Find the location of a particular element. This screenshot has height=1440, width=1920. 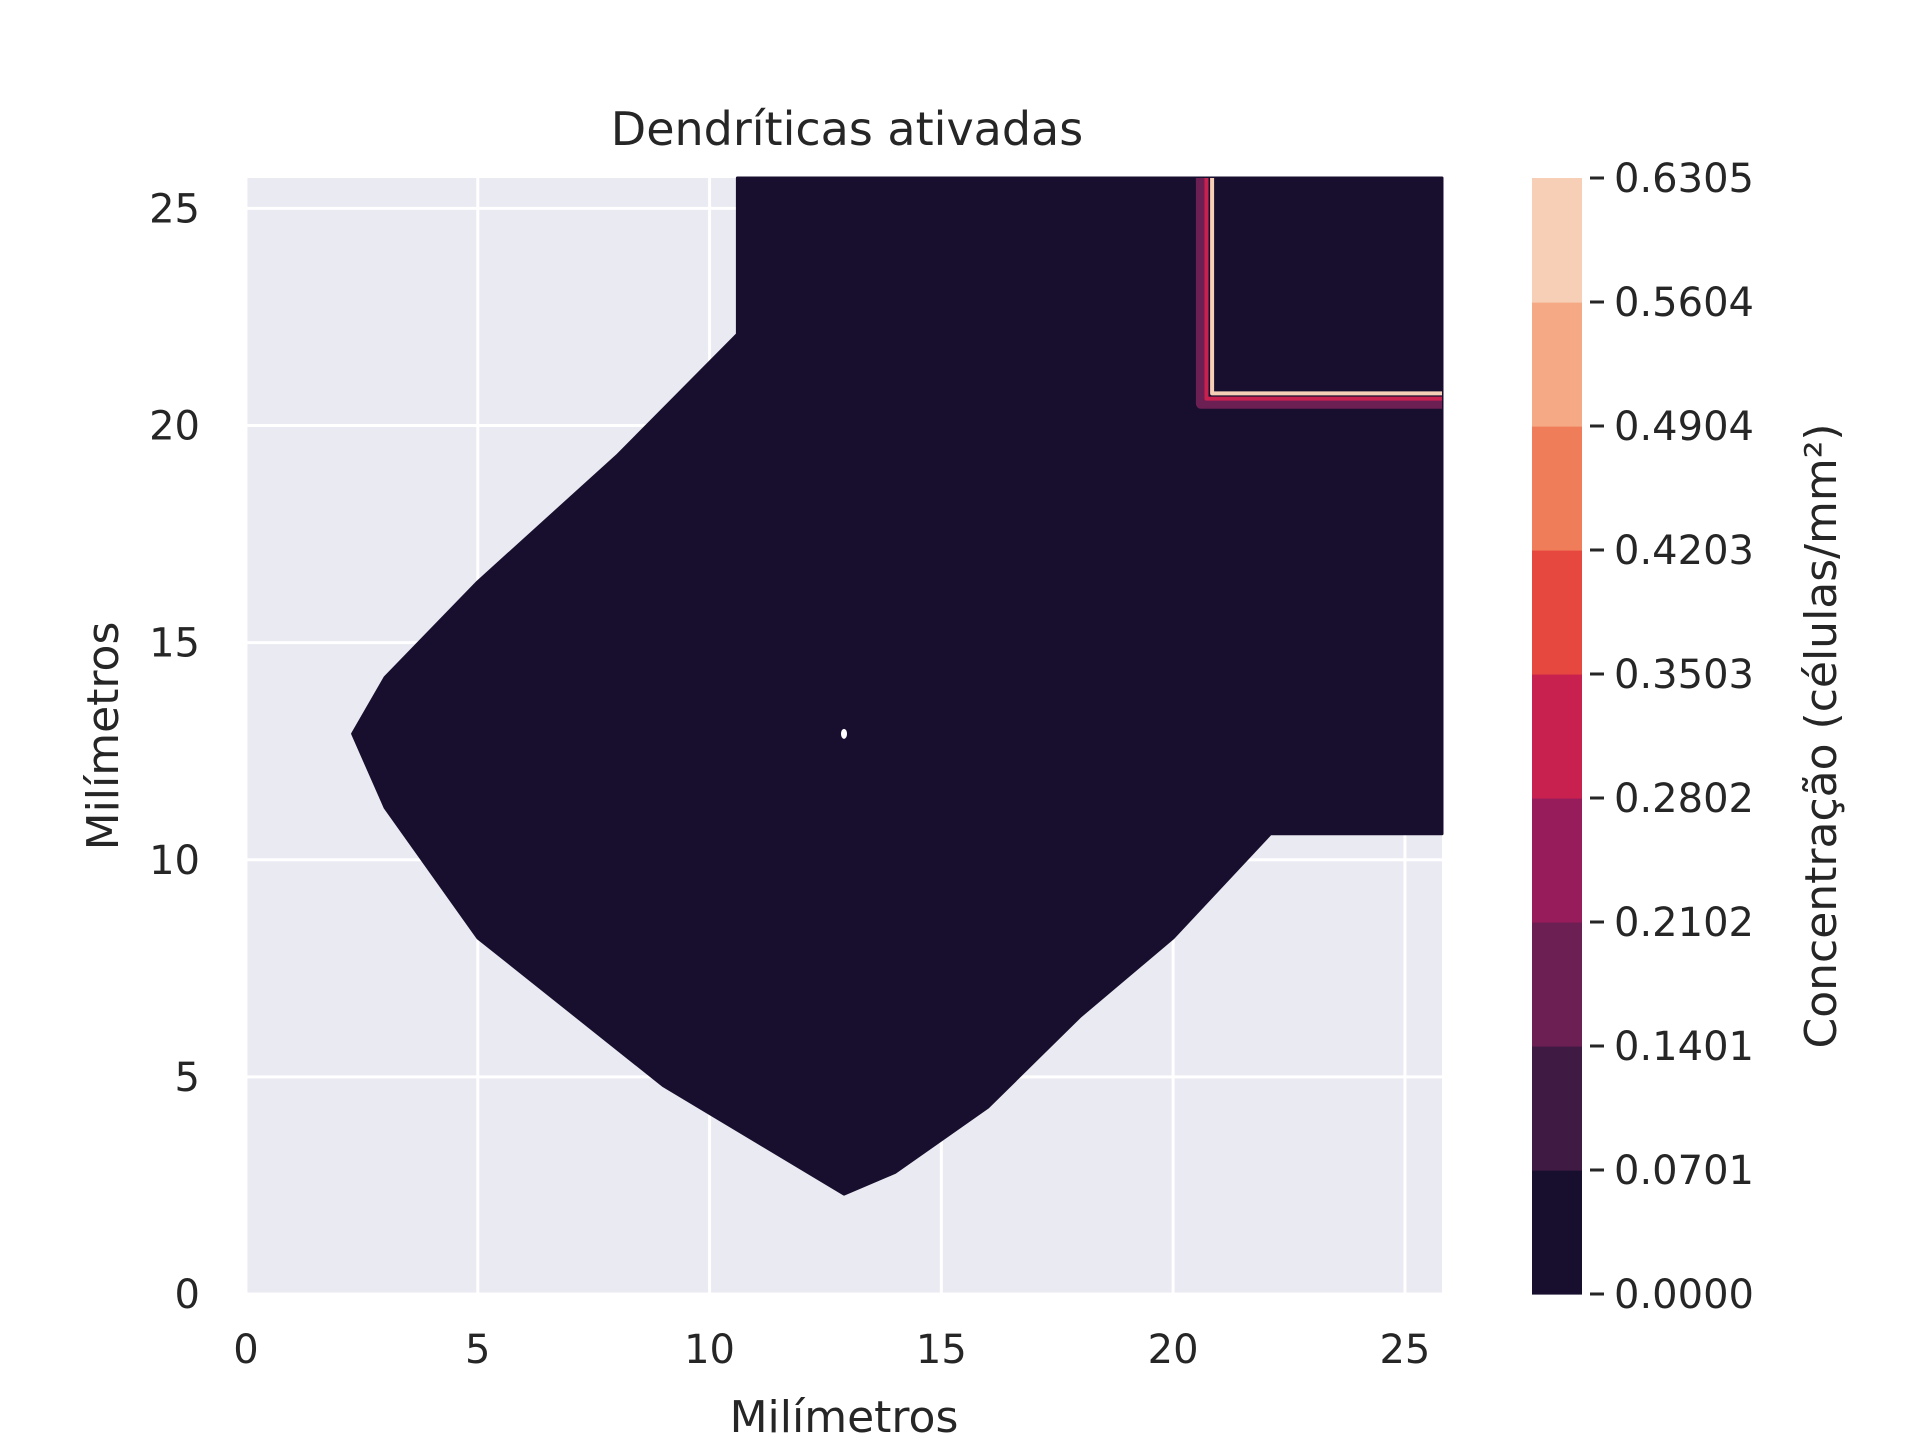

y-tick-label: 25 is located at coordinates (174, 209).